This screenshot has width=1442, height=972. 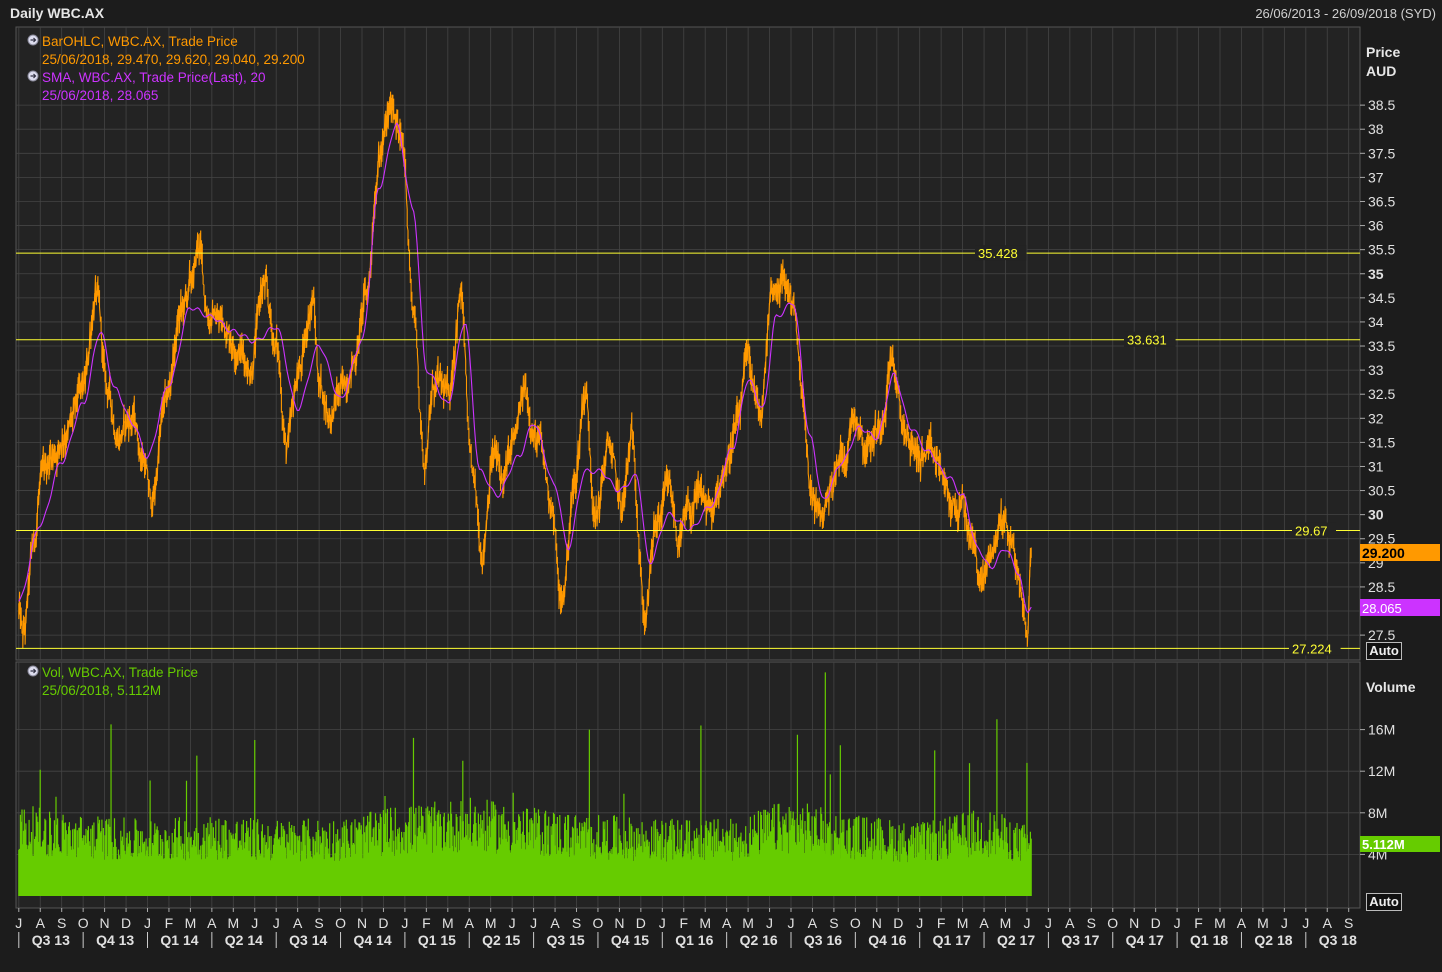 What do you see at coordinates (101, 690) in the screenshot?
I see `vol-legend-values: 25/06/2018, 5.112M` at bounding box center [101, 690].